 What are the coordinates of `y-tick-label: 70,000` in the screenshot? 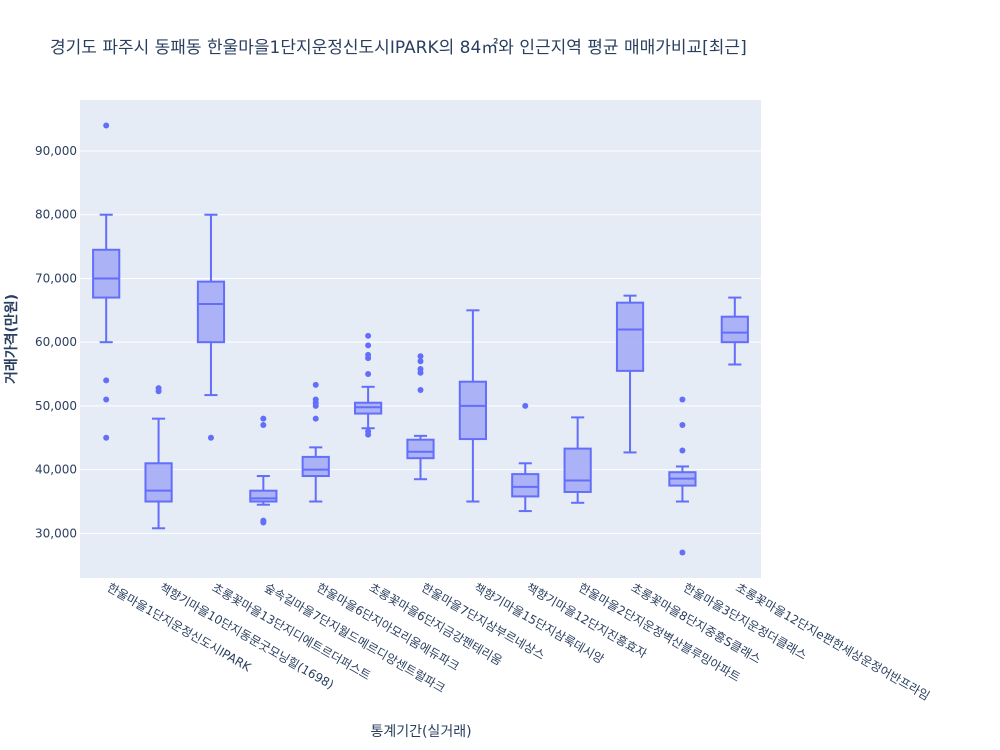 It's located at (56, 278).